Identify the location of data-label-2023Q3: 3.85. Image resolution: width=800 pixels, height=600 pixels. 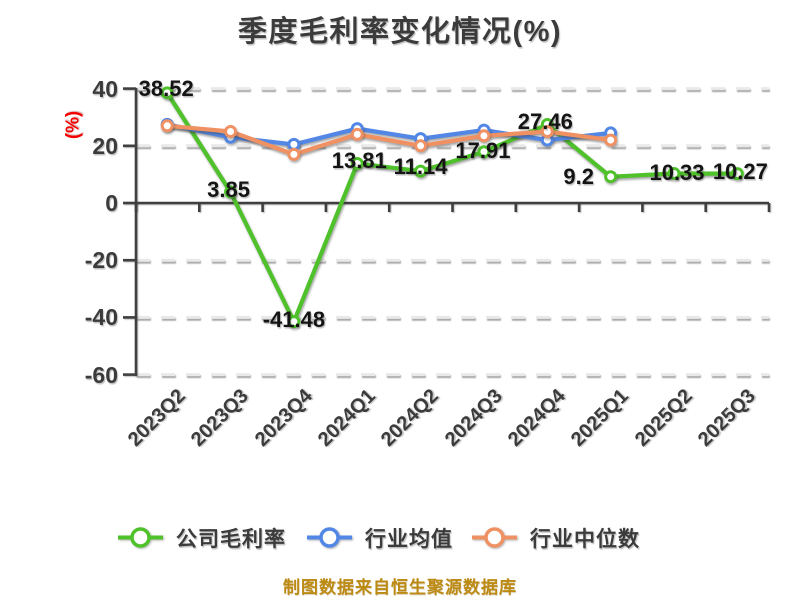
(228, 189).